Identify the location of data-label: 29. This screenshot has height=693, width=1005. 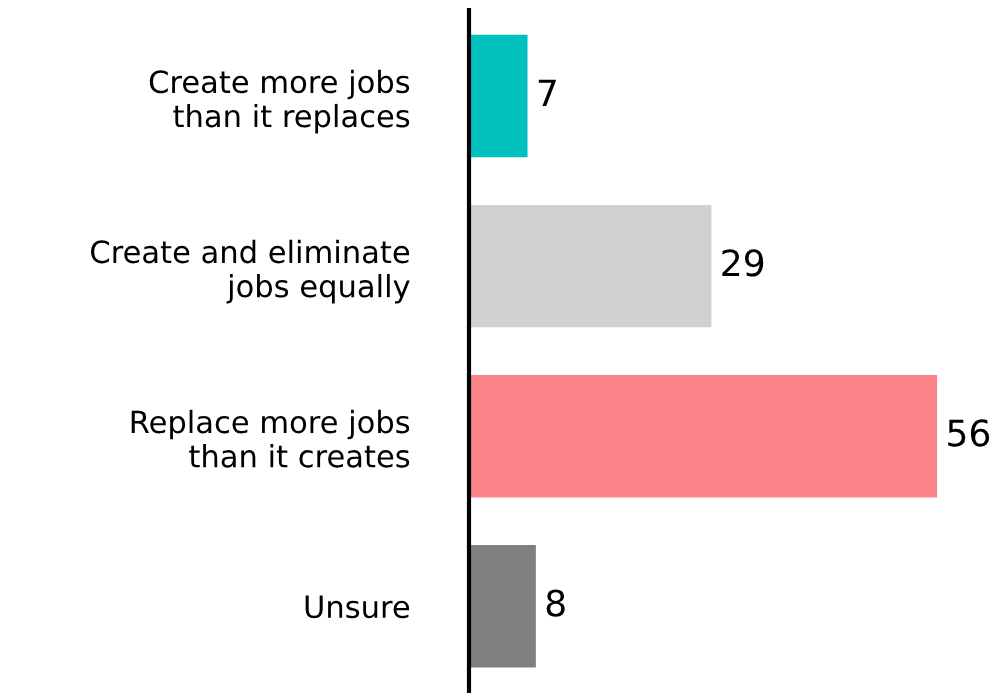
(743, 263).